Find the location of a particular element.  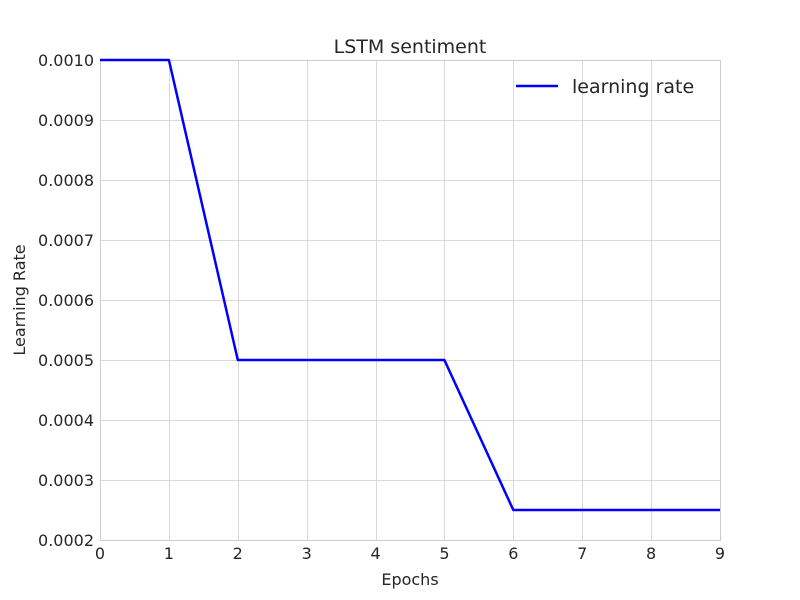

y-tick-label: 0.0007 is located at coordinates (66, 240).